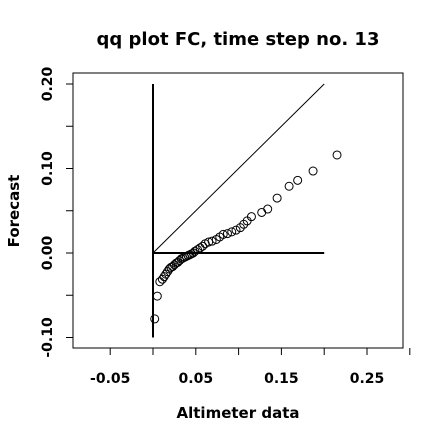 The height and width of the screenshot is (440, 440). I want to click on x-tick-label: 0.05, so click(196, 379).